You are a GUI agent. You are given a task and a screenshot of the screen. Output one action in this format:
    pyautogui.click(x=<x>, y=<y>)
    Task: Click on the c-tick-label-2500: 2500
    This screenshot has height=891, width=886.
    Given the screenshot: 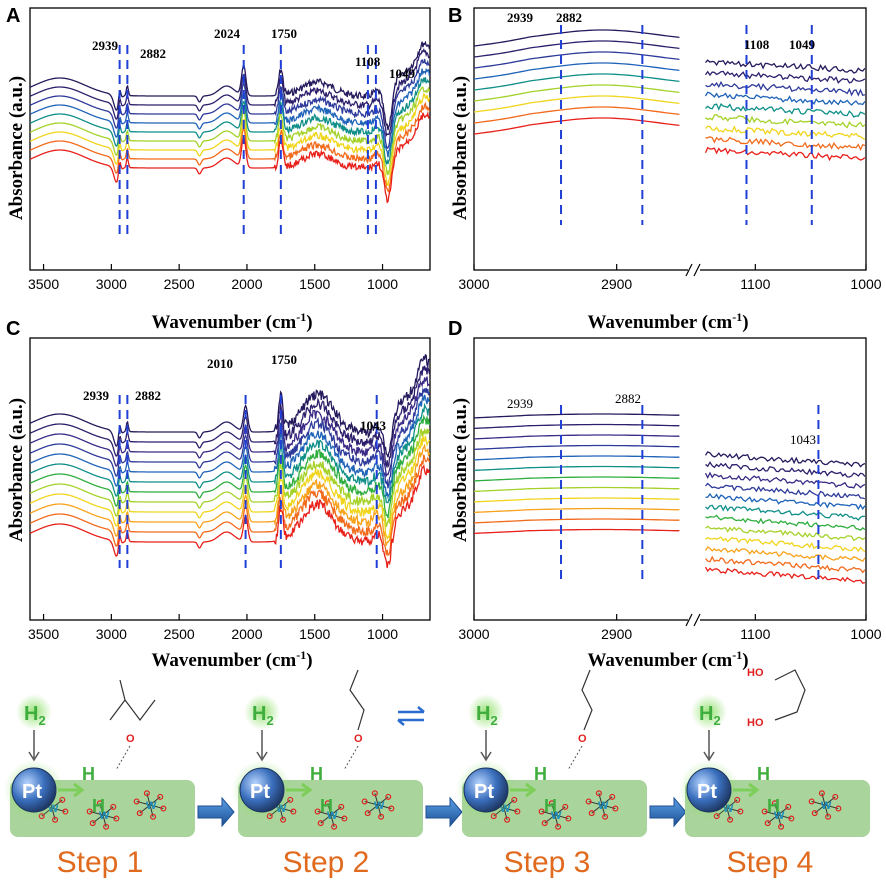 What is the action you would take?
    pyautogui.click(x=179, y=634)
    